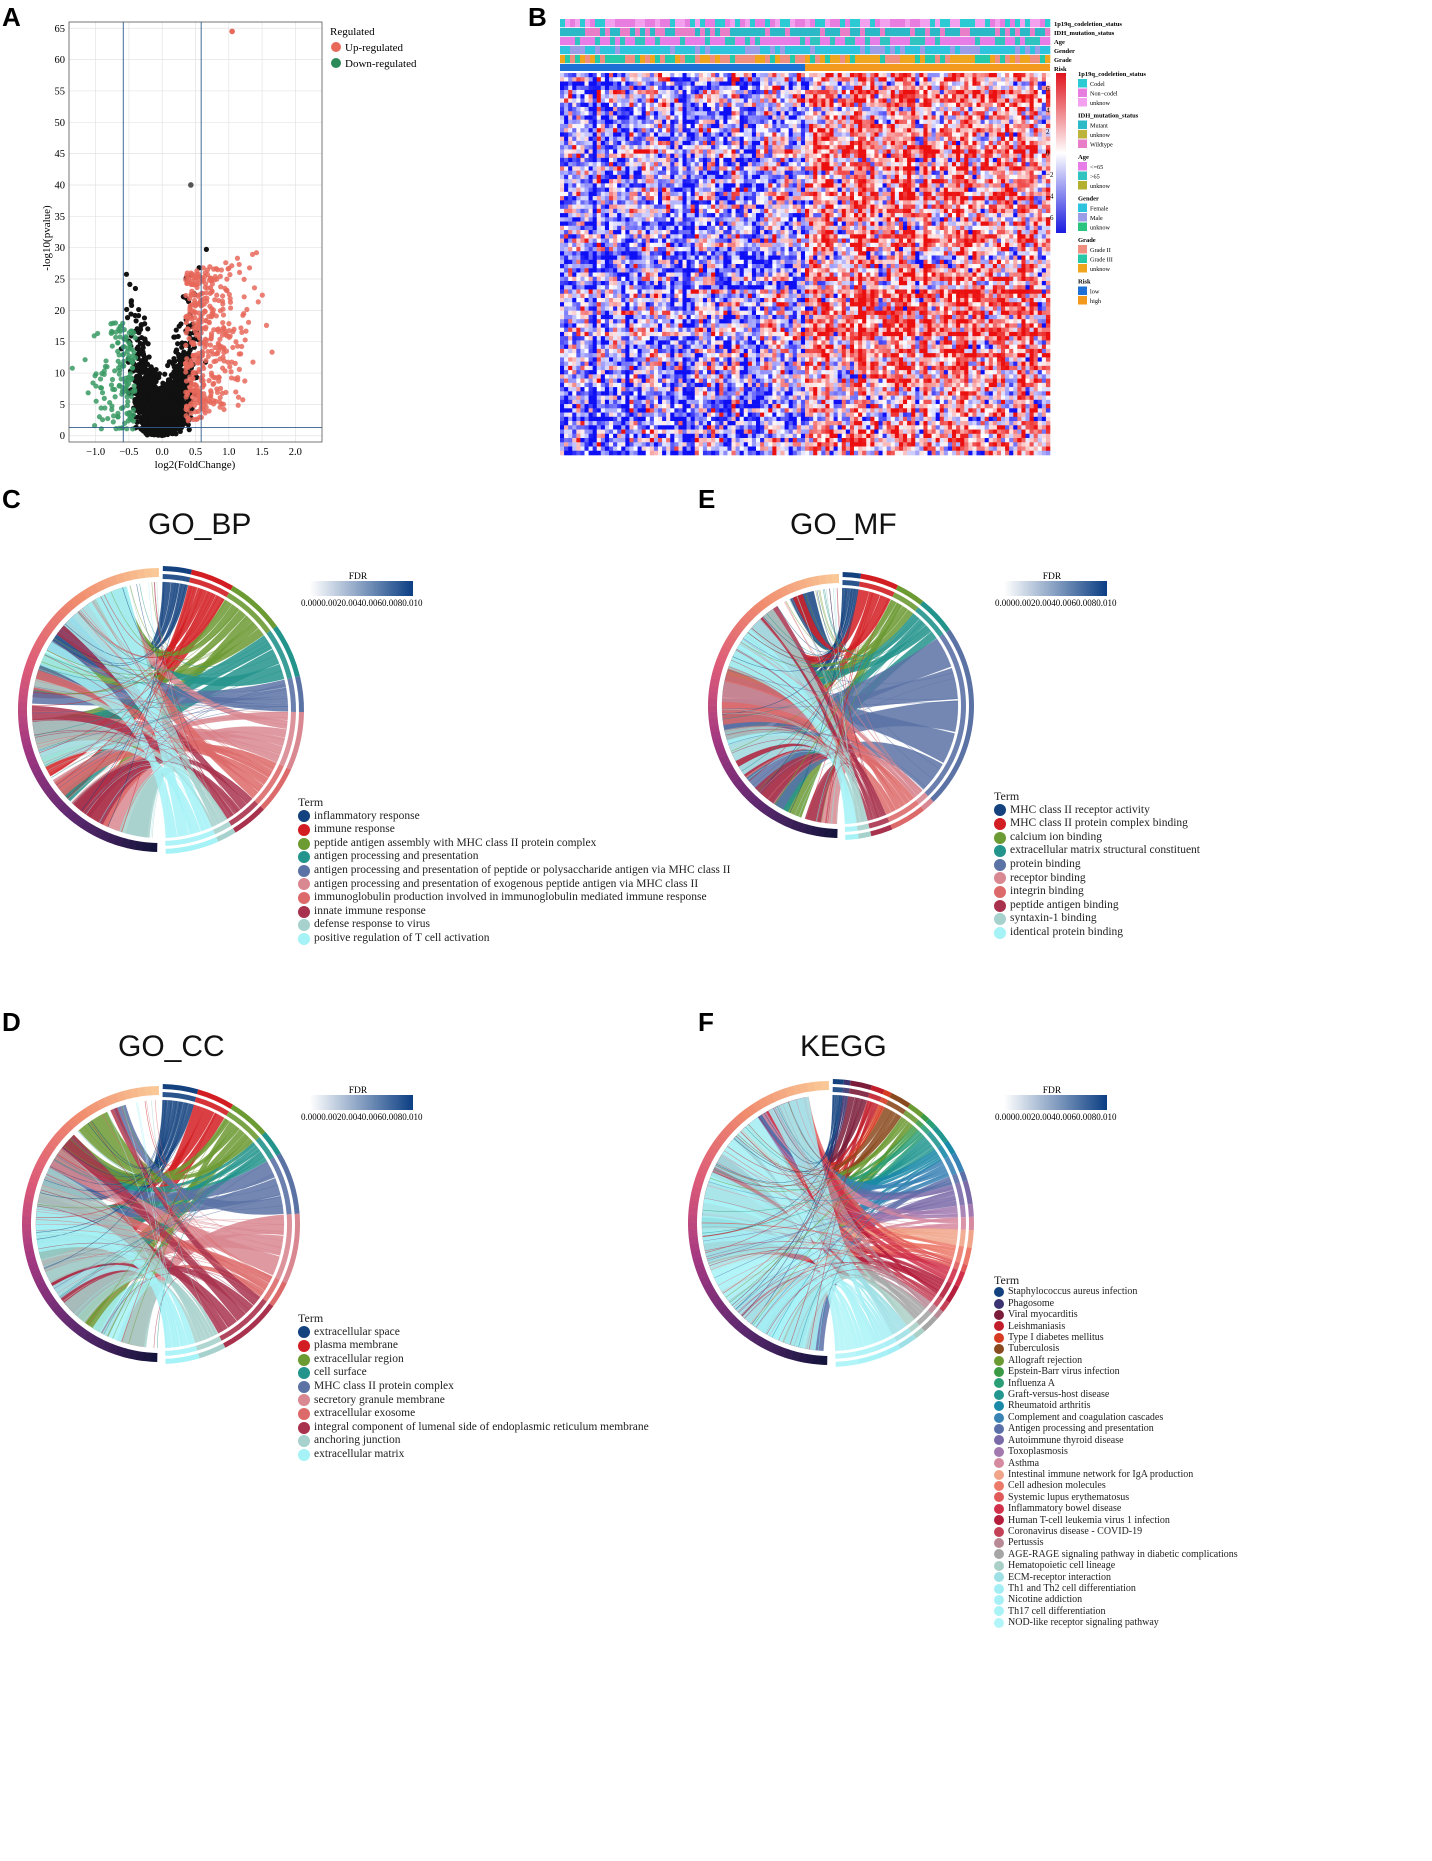 The height and width of the screenshot is (1861, 1432). Describe the element at coordinates (60, 29) in the screenshot. I see `volcano-y-tick: 65` at that location.